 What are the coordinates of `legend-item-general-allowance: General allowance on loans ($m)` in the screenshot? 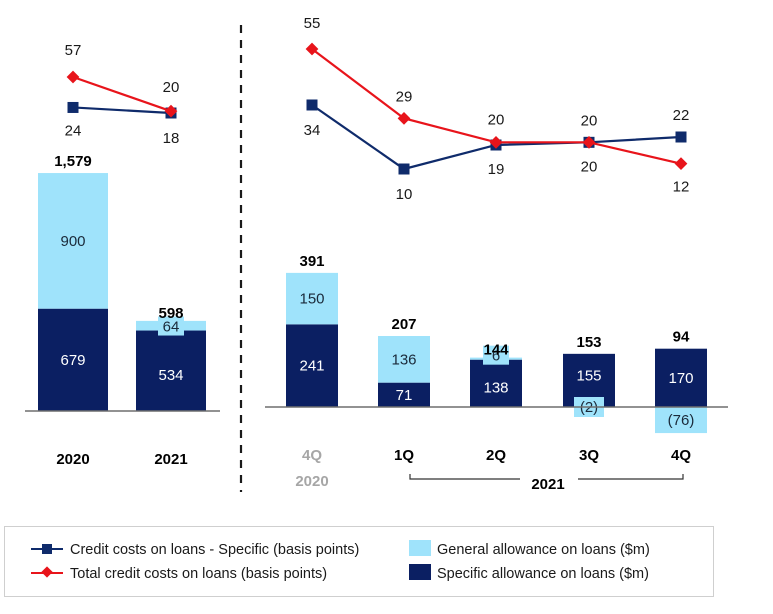 It's located at (529, 549).